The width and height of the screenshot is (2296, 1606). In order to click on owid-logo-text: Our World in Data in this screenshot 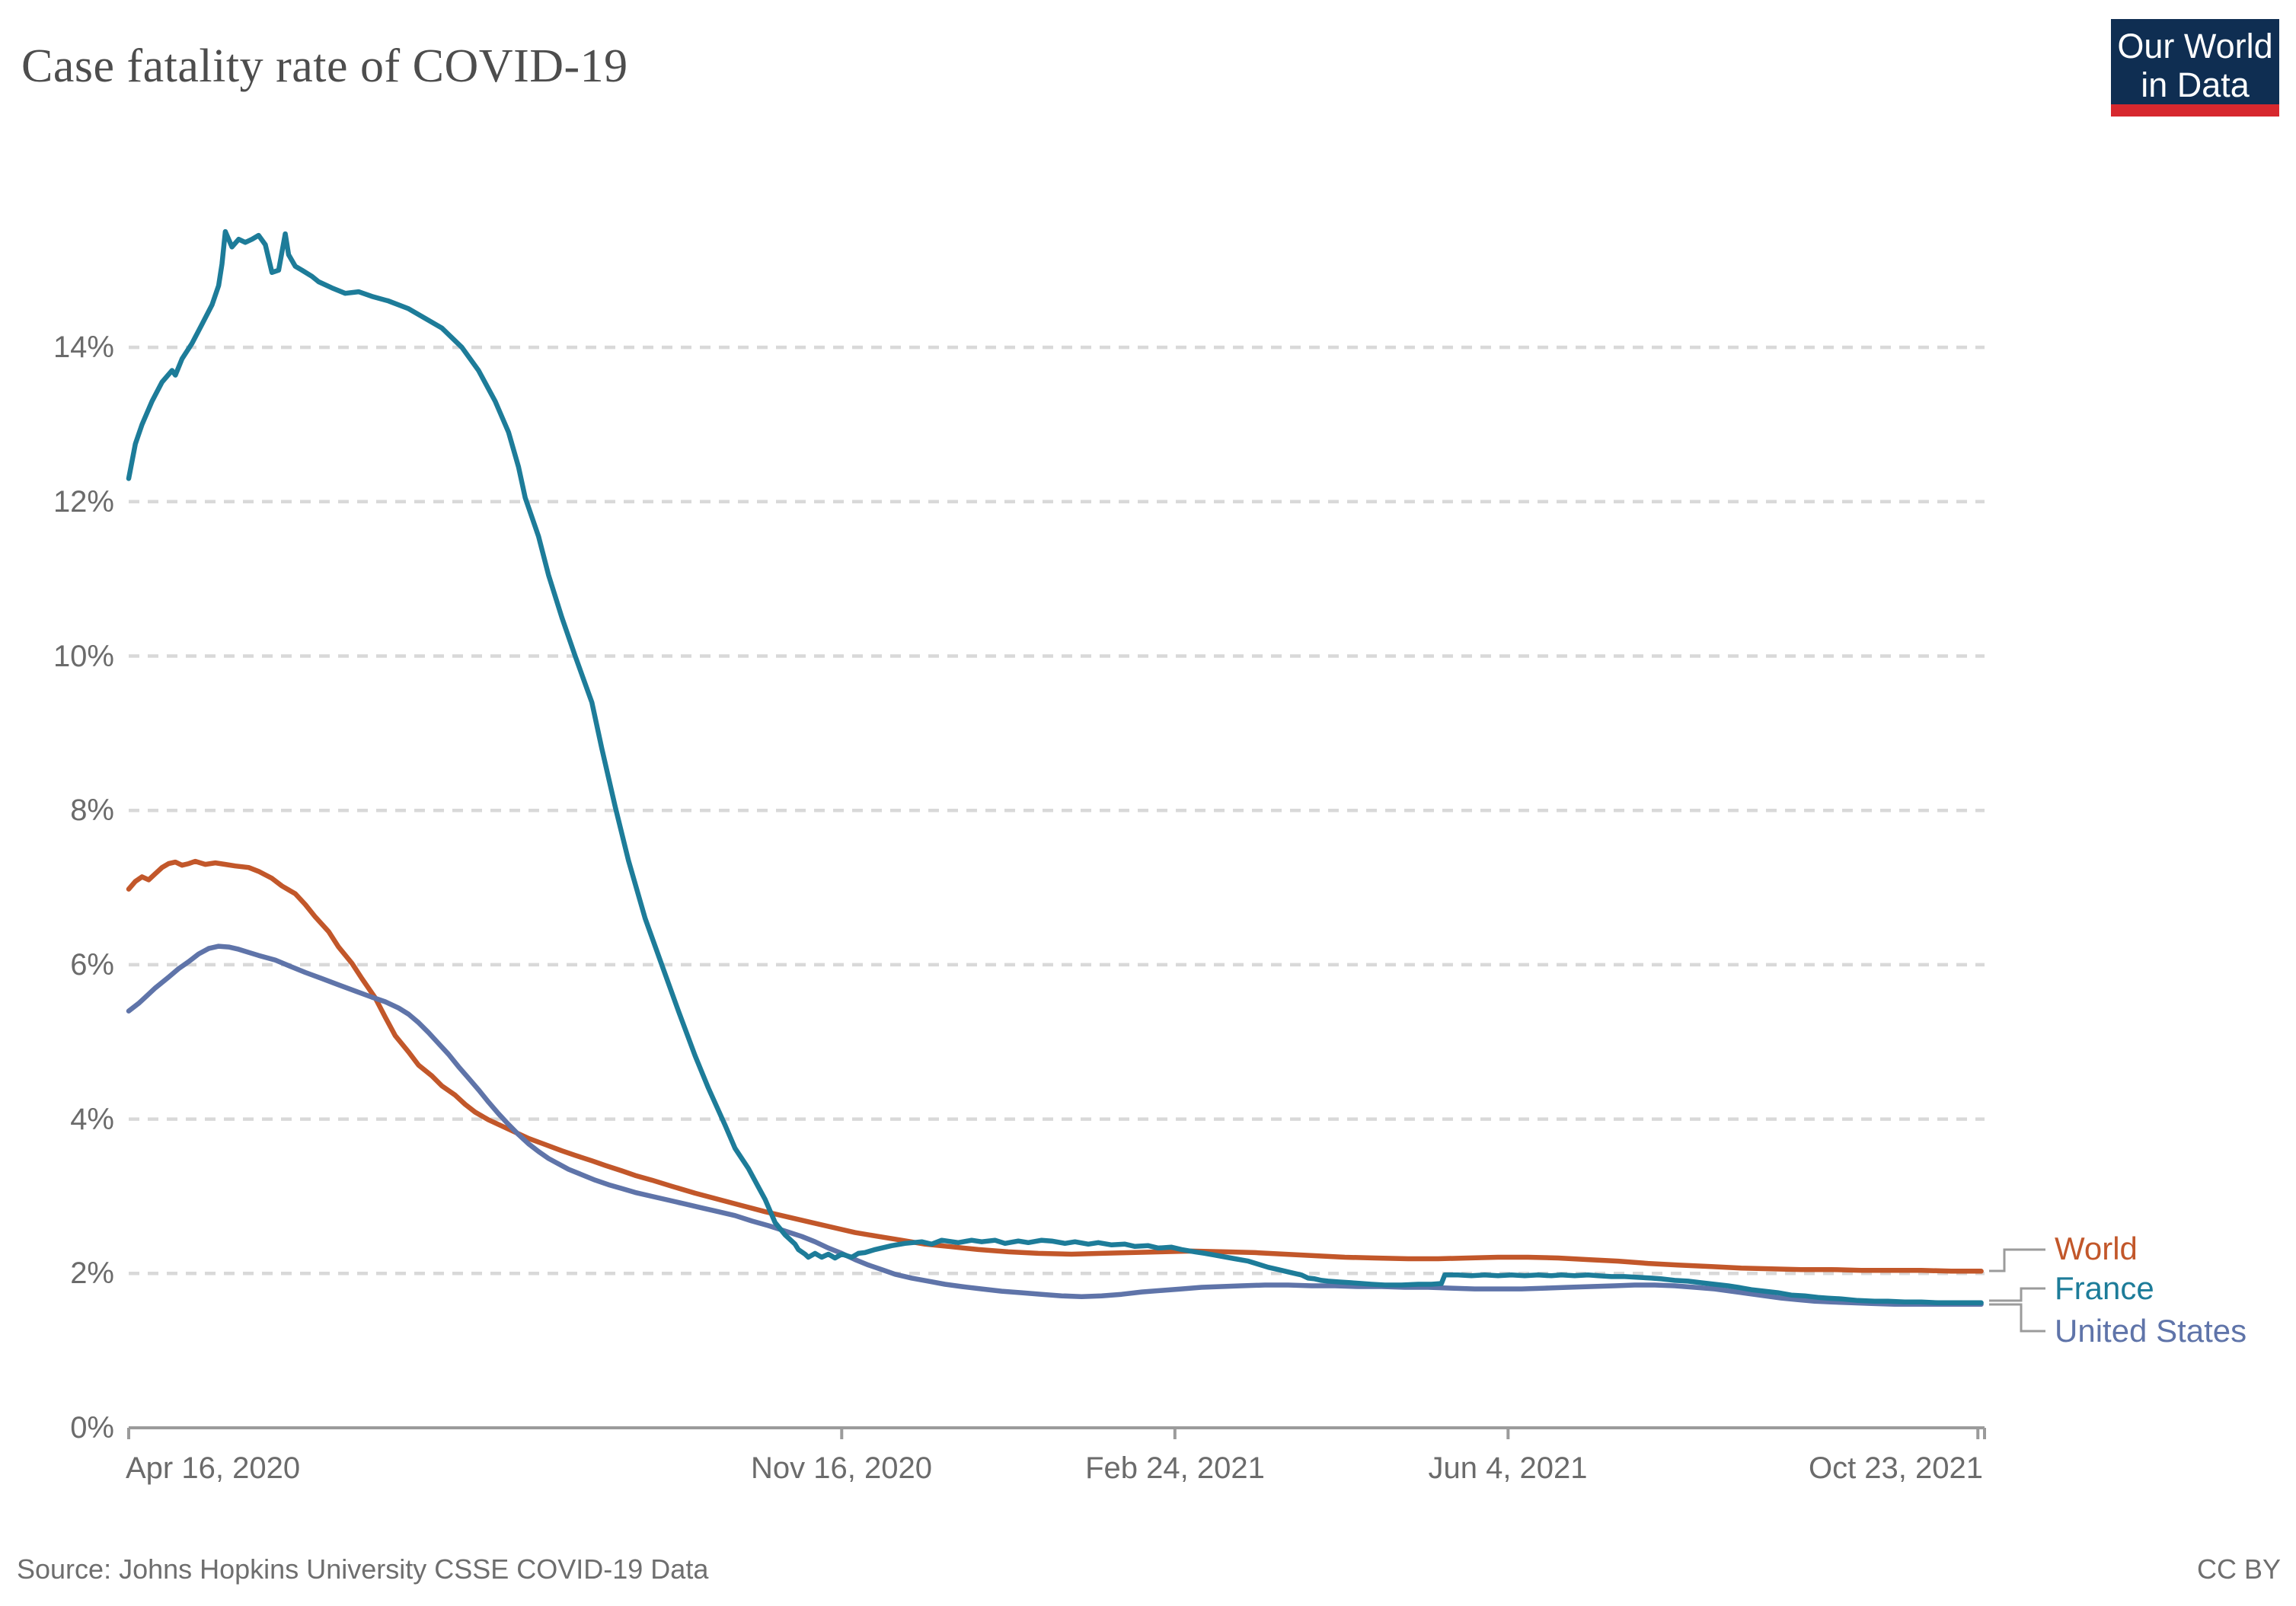, I will do `click(2195, 61)`.